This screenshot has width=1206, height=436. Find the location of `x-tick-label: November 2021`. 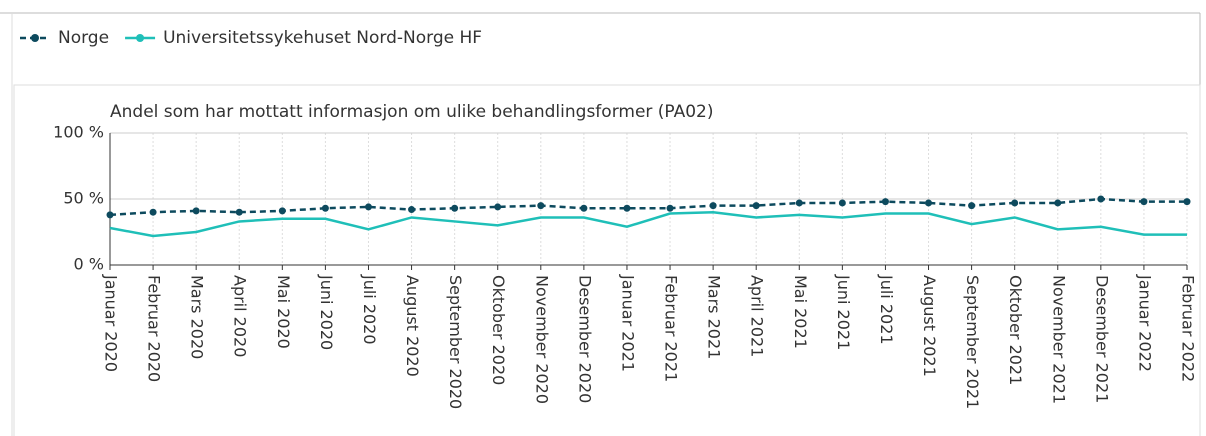

x-tick-label: November 2021 is located at coordinates (1058, 339).